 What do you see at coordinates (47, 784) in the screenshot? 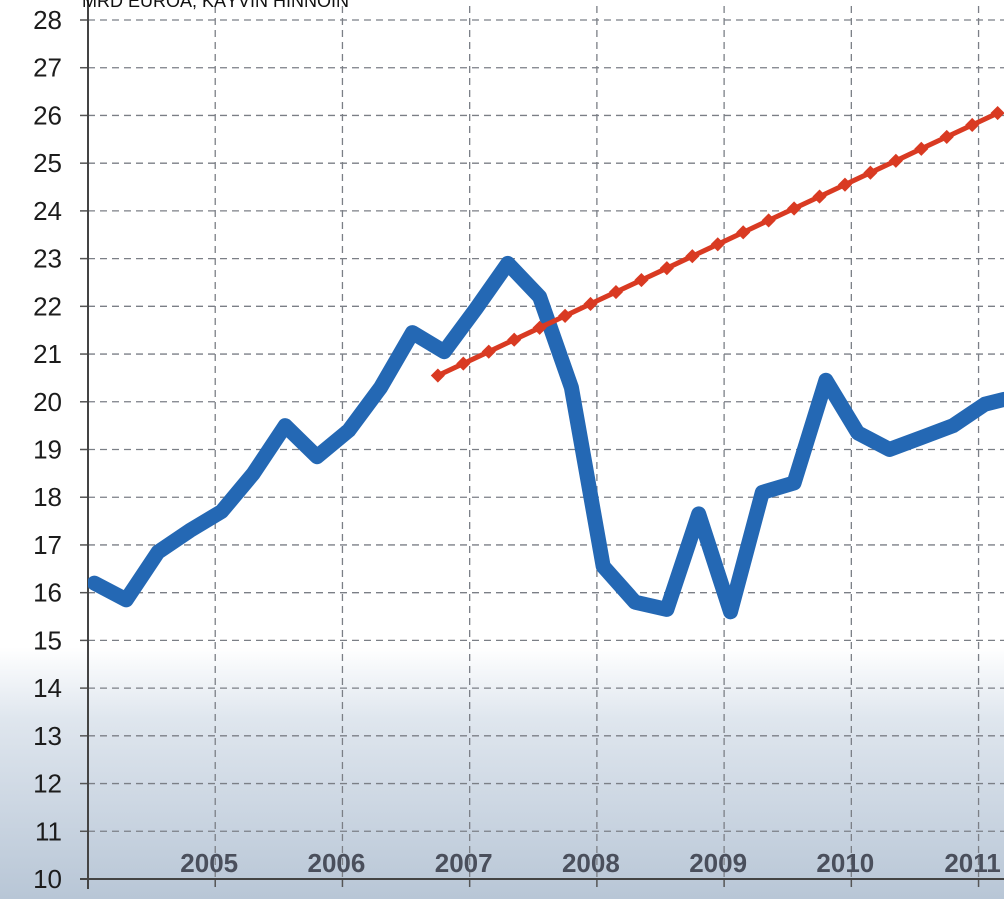
I see `y-tick-label: 12` at bounding box center [47, 784].